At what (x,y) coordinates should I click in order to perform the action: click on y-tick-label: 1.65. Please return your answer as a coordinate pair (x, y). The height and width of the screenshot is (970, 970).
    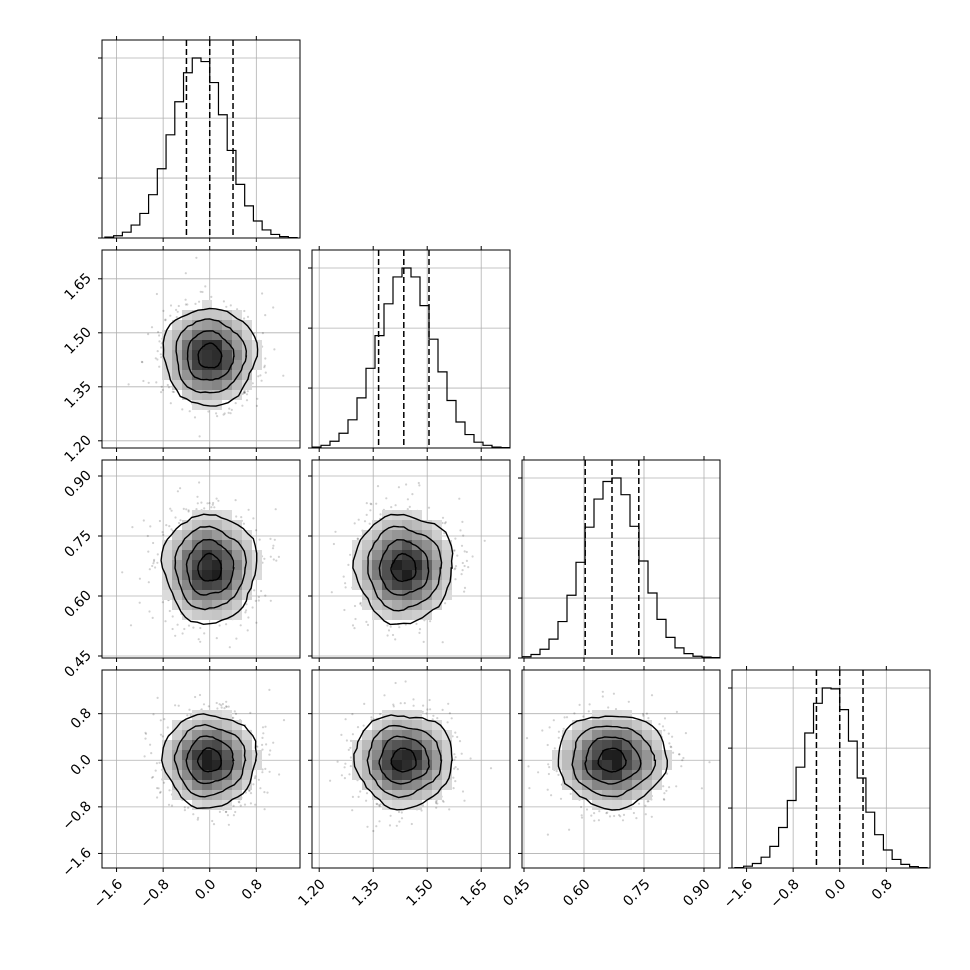
    Looking at the image, I should click on (77, 286).